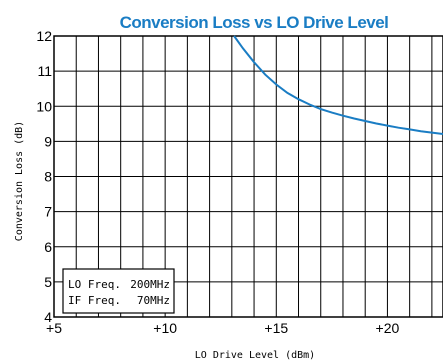 This screenshot has height=363, width=443. Describe the element at coordinates (153, 300) in the screenshot. I see `legend-if-value: 70MHz` at that location.